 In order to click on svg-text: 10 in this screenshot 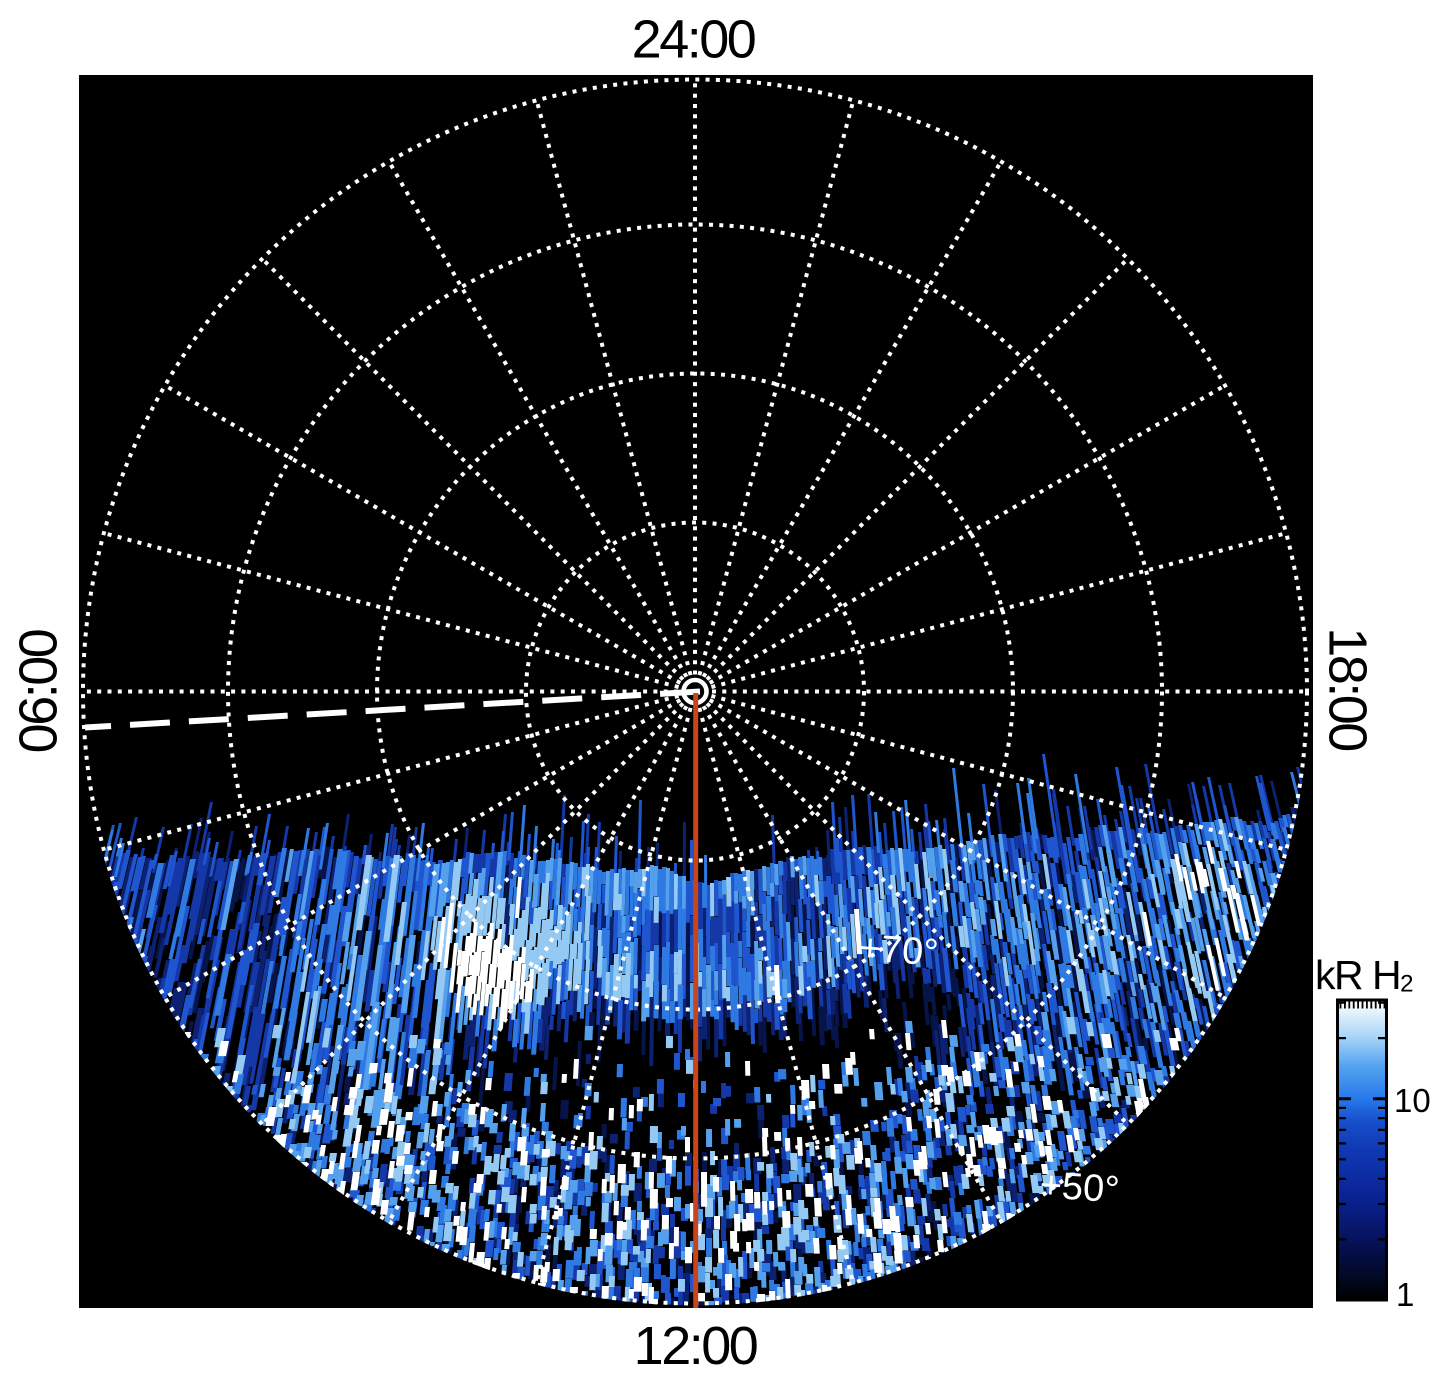, I will do `click(1412, 1100)`.